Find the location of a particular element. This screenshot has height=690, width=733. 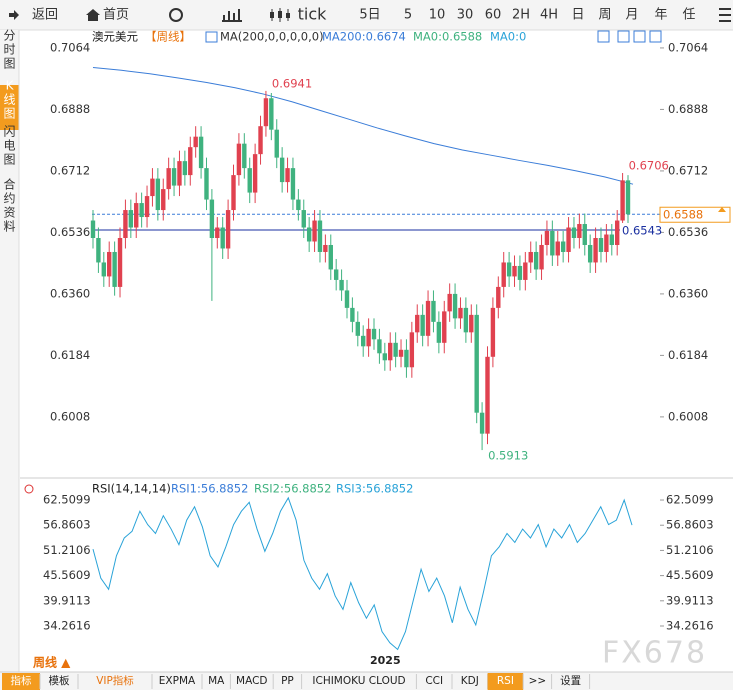

bottom-bar is located at coordinates (366, 681).